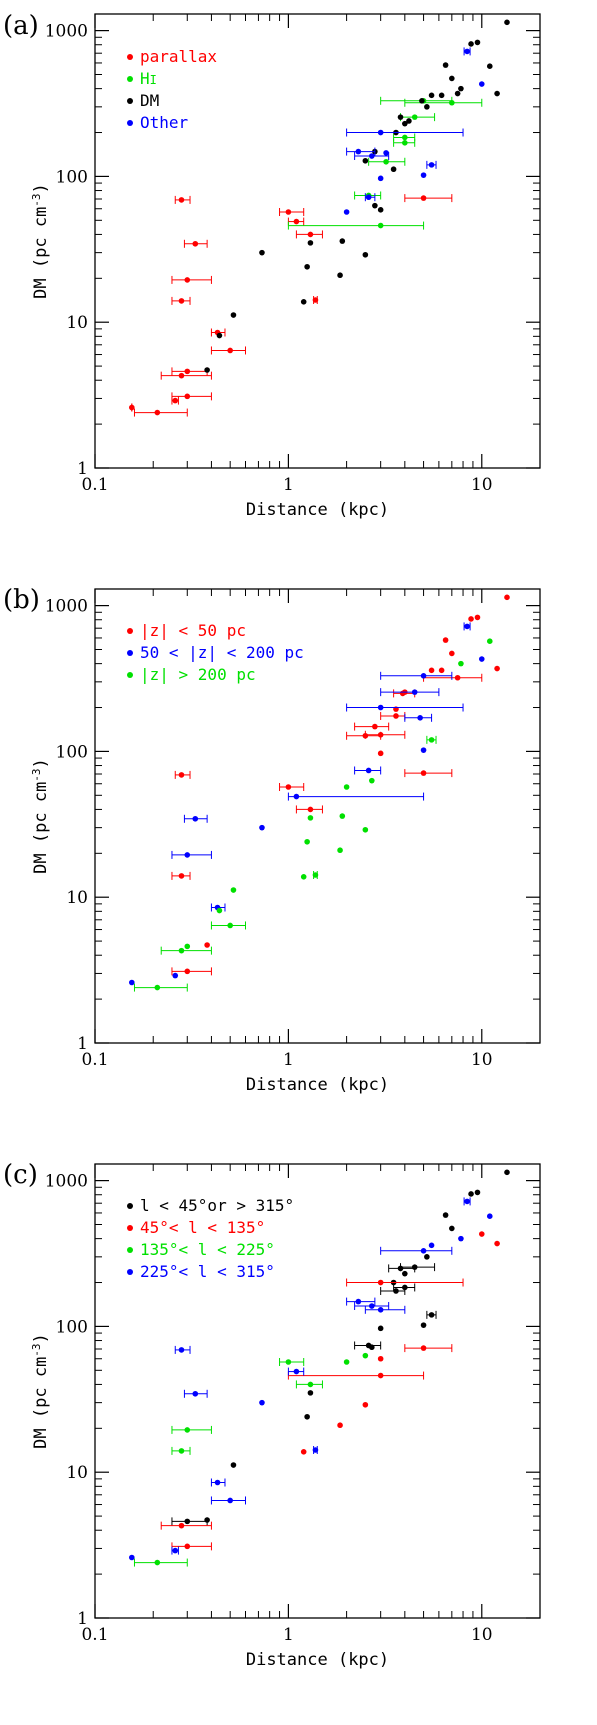 The image size is (597, 1725). I want to click on legend-label: Other, so click(164, 122).